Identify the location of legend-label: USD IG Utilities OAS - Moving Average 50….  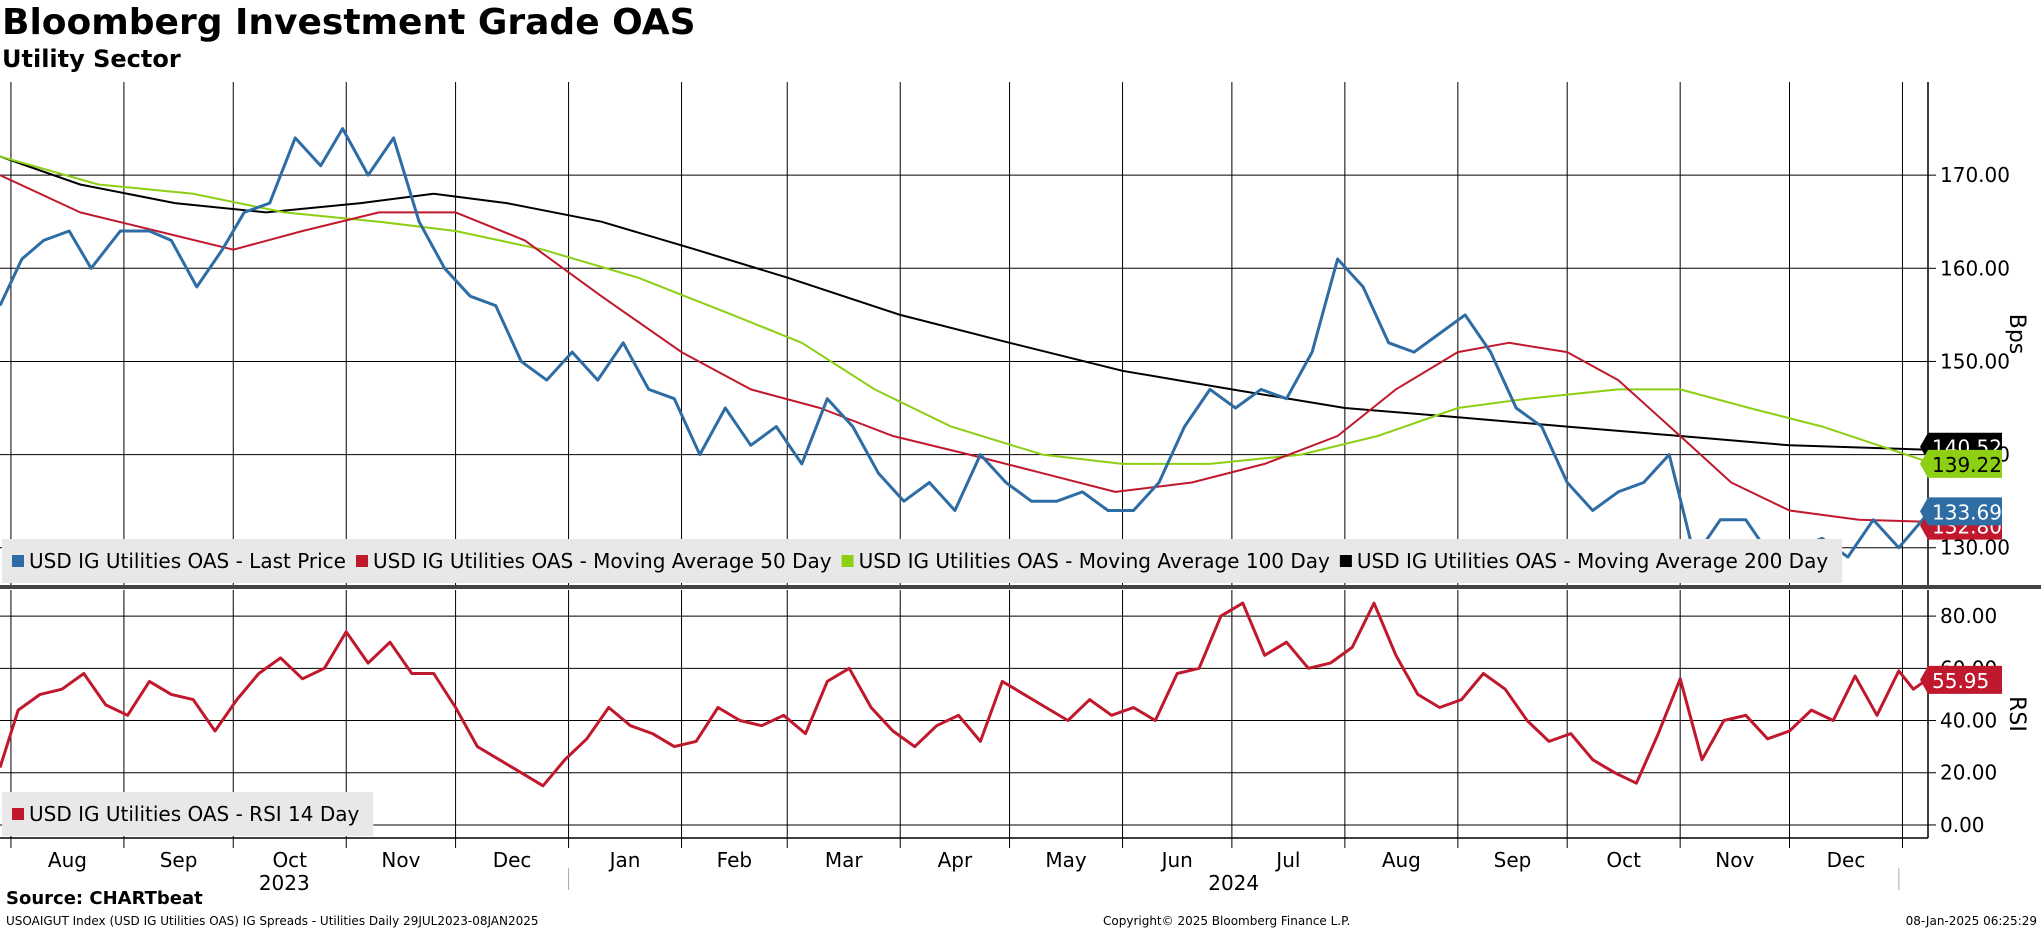
(602, 561).